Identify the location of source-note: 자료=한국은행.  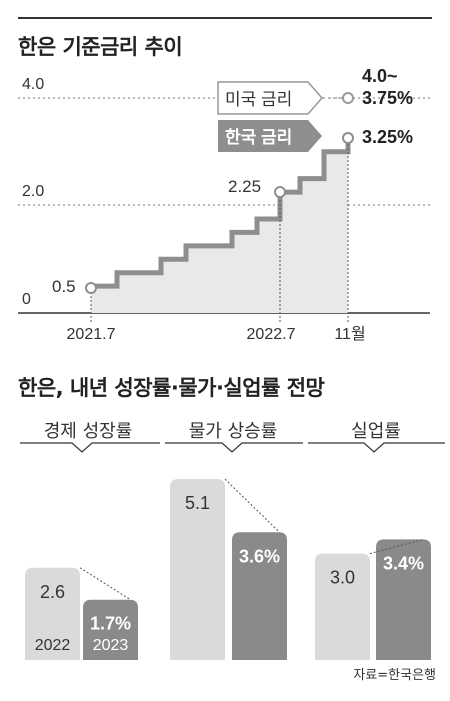
(394, 675).